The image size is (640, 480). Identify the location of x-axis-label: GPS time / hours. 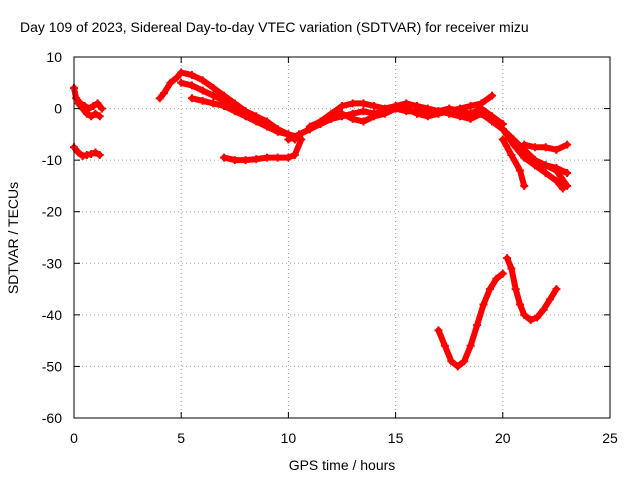
(342, 465).